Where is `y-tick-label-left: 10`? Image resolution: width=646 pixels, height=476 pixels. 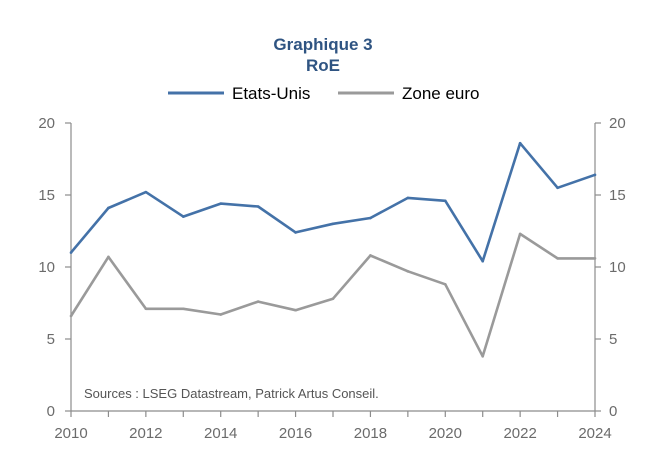
y-tick-label-left: 10 is located at coordinates (46, 267).